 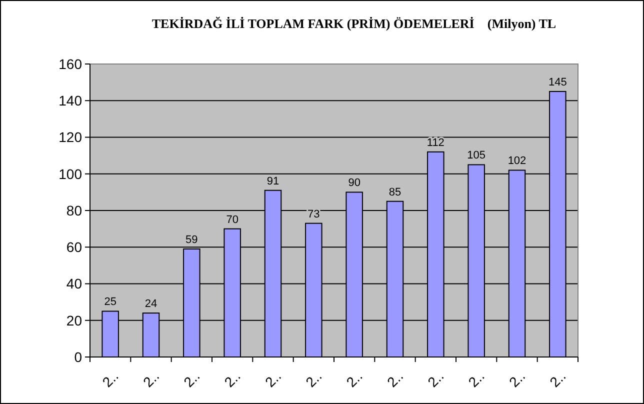 What do you see at coordinates (70, 64) in the screenshot?
I see `y-tick-label: 160` at bounding box center [70, 64].